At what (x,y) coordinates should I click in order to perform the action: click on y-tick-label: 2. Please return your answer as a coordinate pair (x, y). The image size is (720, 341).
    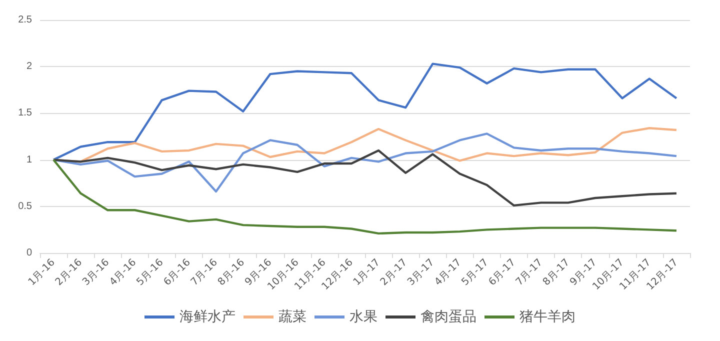
    Looking at the image, I should click on (29, 66).